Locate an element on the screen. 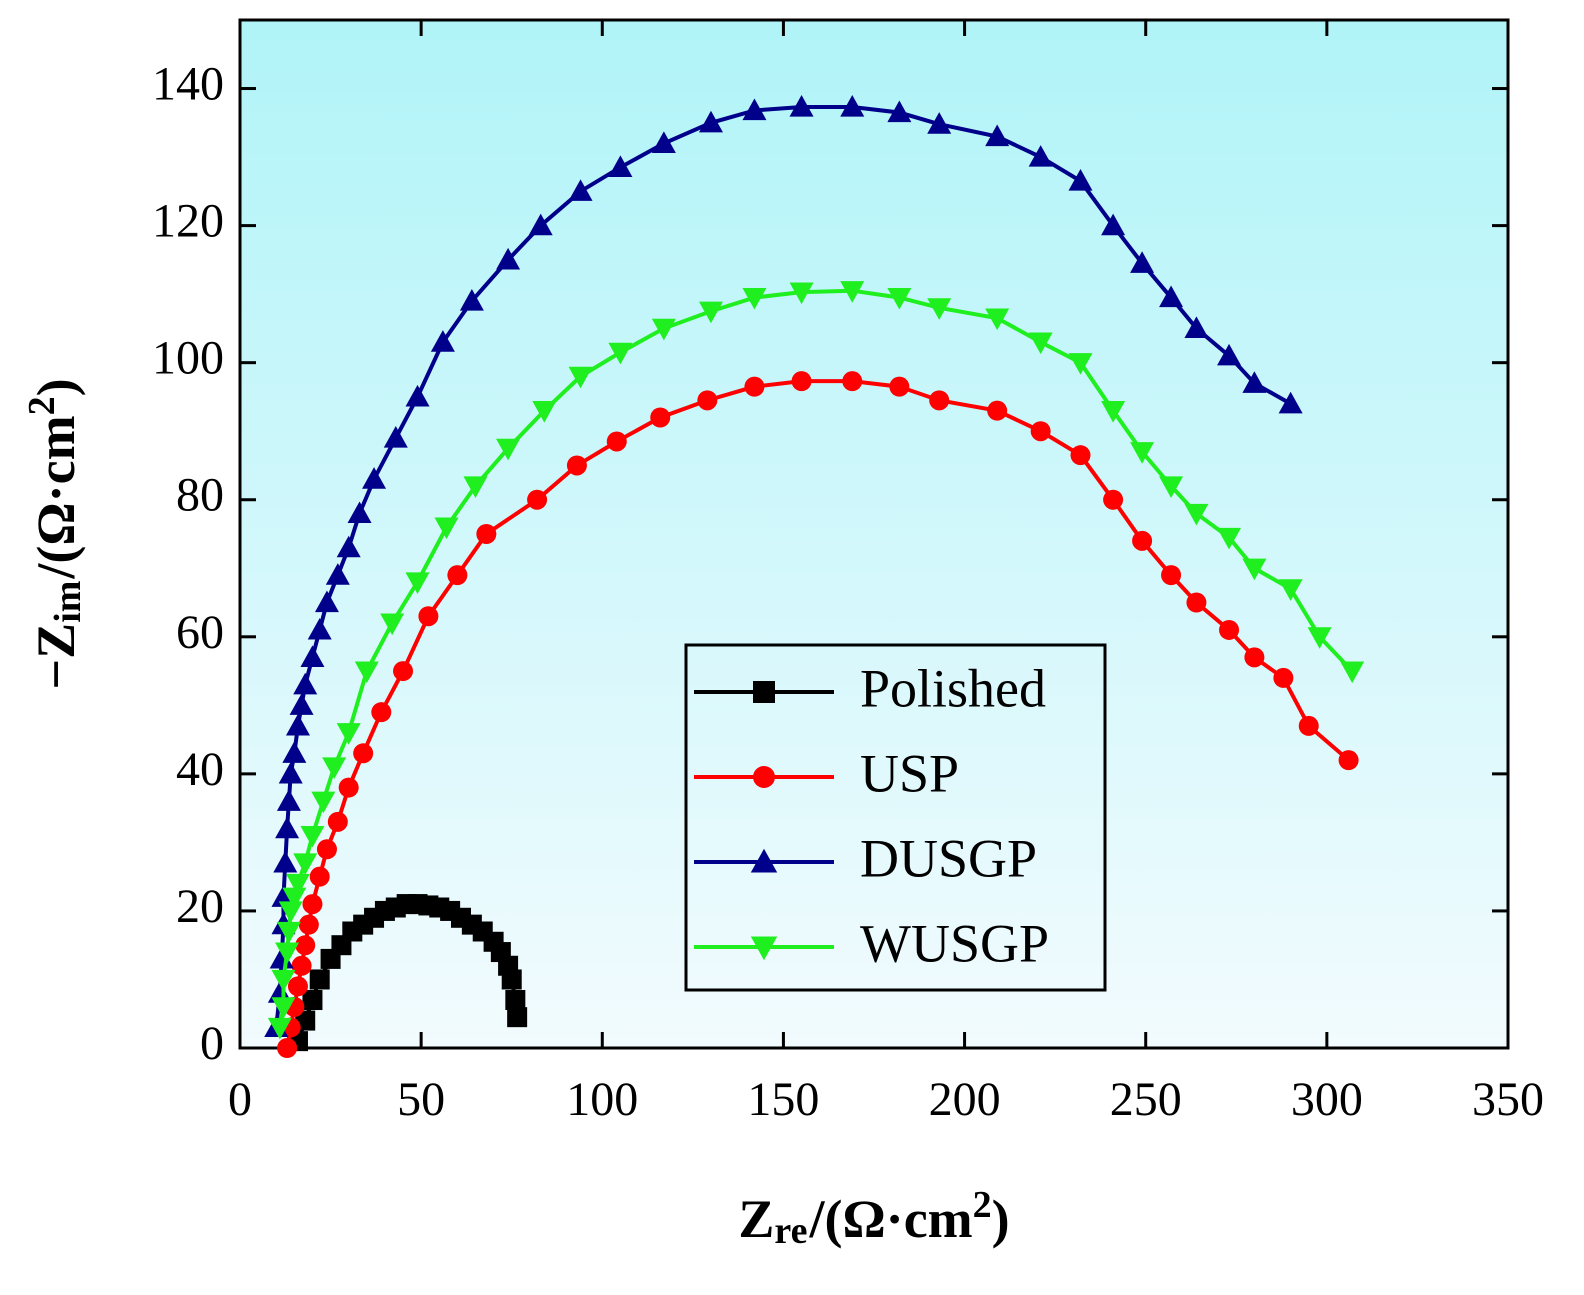 The image size is (1584, 1295). x-tick-label: 50 is located at coordinates (421, 1099).